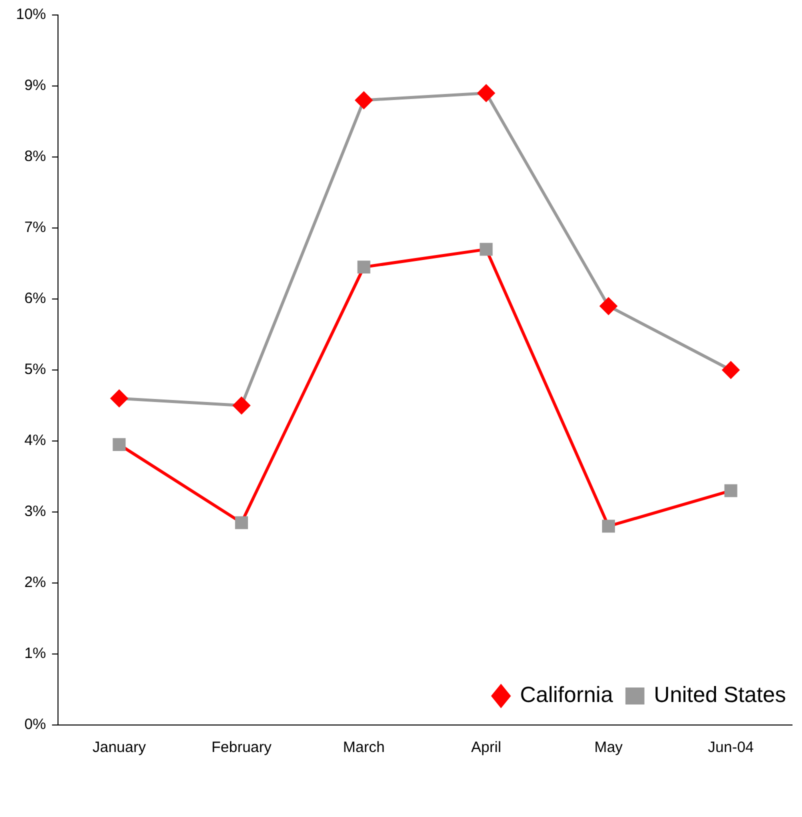  I want to click on y-tick-label: 2%, so click(35, 583).